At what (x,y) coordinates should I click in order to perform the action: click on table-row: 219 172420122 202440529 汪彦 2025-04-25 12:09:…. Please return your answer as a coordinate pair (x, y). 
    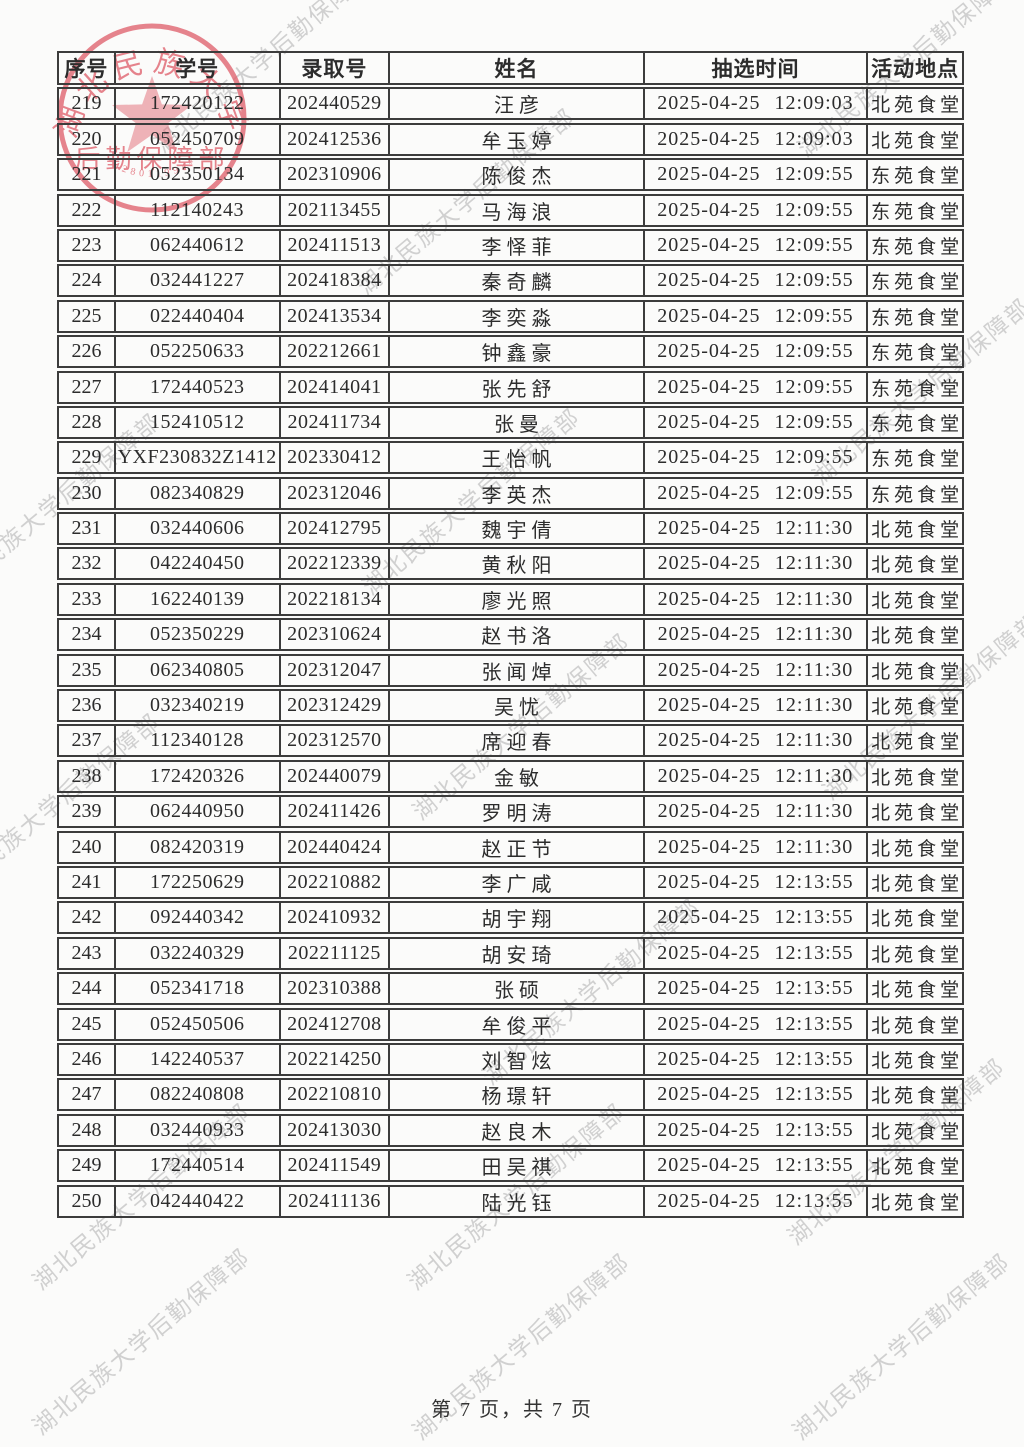
    Looking at the image, I should click on (510, 104).